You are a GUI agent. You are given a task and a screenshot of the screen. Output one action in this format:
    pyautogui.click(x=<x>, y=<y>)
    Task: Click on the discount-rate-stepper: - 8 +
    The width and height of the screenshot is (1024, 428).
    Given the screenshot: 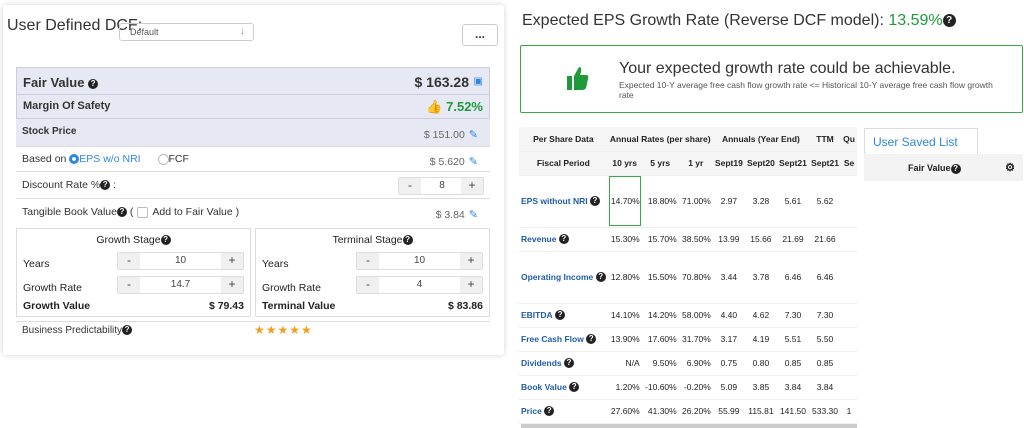 What is the action you would take?
    pyautogui.click(x=441, y=186)
    